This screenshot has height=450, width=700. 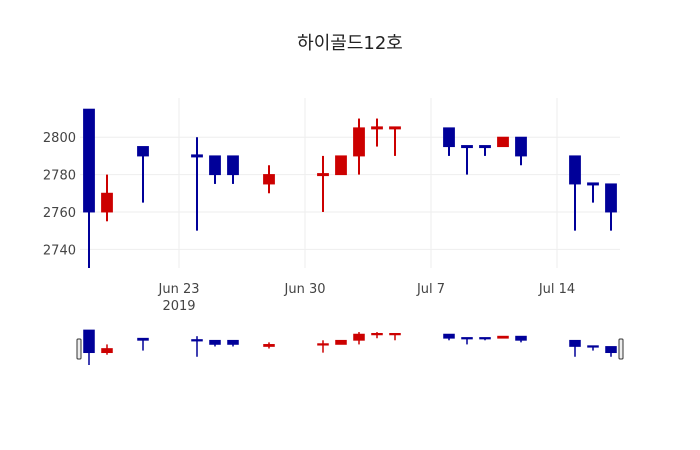 What do you see at coordinates (178, 306) in the screenshot?
I see `x-tick-year-label: 2019` at bounding box center [178, 306].